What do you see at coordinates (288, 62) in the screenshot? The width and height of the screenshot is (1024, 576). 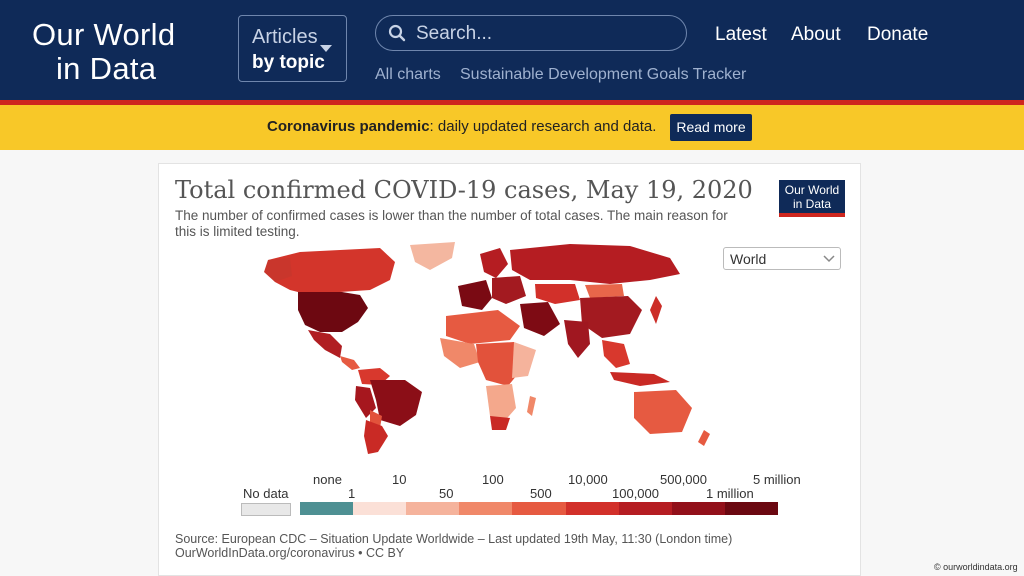 I see `by-topic-label: by topic` at bounding box center [288, 62].